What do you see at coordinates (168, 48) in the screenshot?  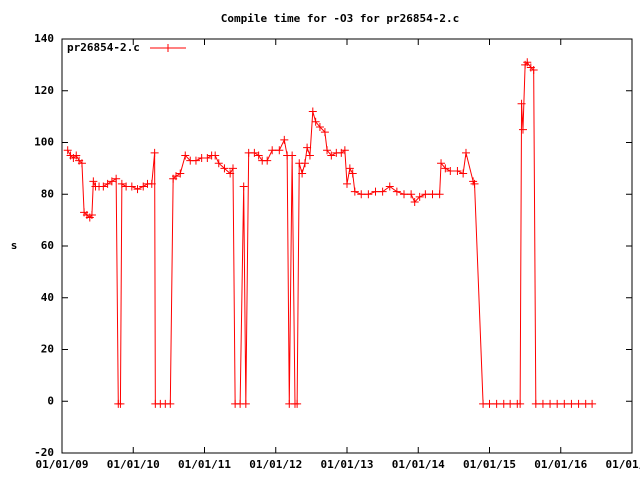 I see `legend-swatch` at bounding box center [168, 48].